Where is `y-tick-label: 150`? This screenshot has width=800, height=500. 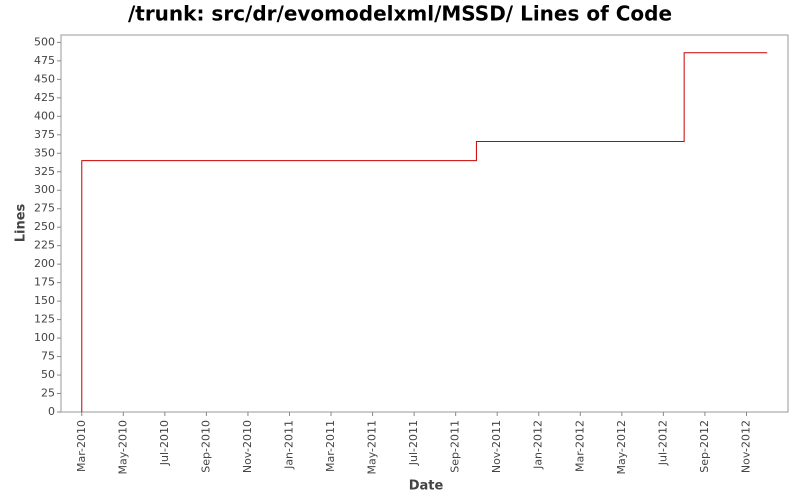 y-tick-label: 150 is located at coordinates (44, 300).